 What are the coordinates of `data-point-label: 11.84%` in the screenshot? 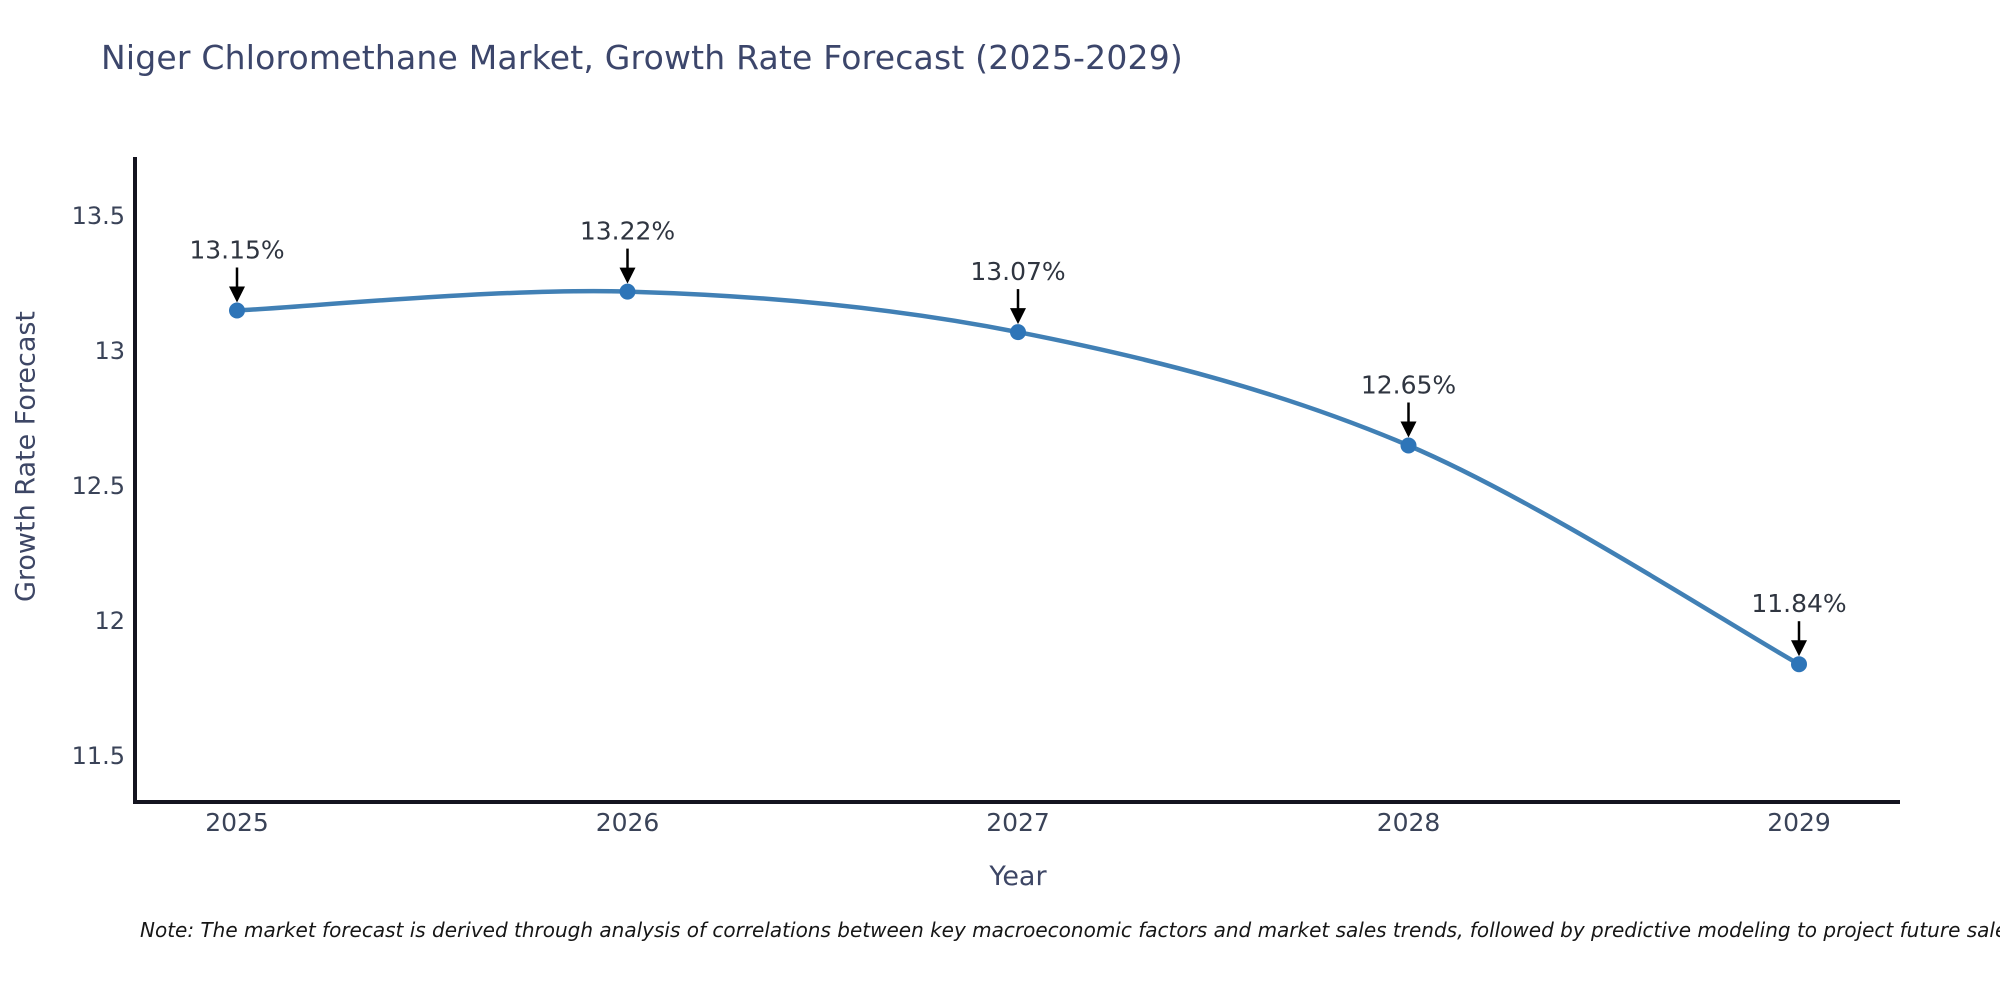 It's located at (1798, 603).